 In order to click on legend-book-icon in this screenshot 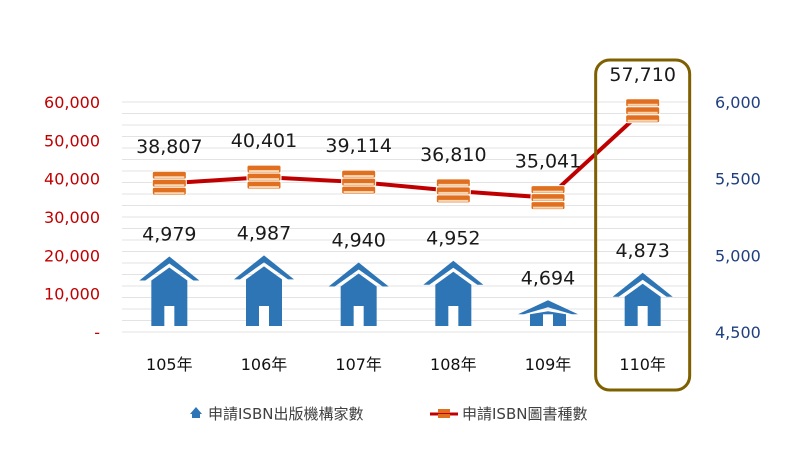, I will do `click(444, 413)`.